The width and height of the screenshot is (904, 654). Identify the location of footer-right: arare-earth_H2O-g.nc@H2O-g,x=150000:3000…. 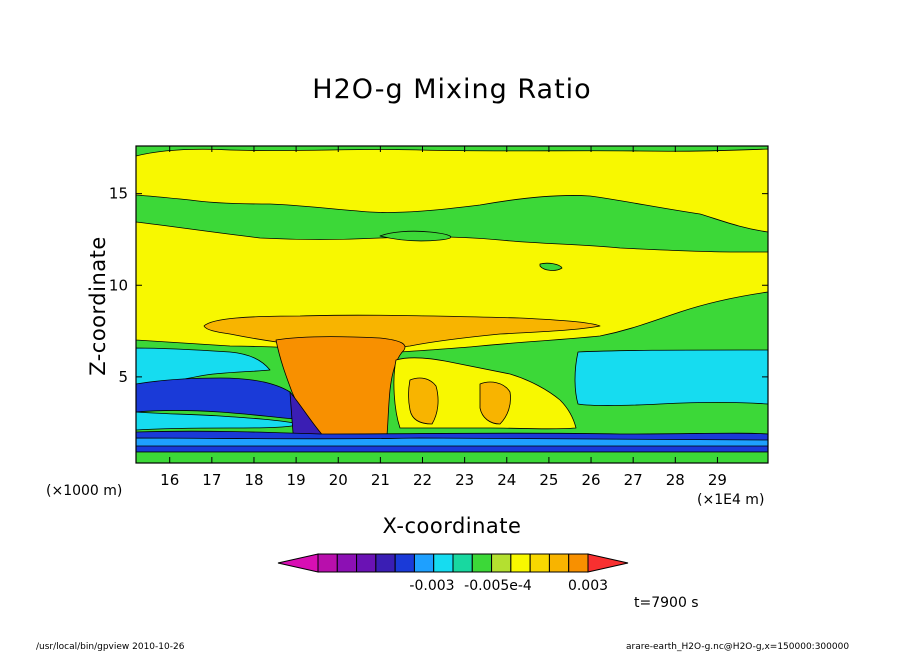
(738, 647).